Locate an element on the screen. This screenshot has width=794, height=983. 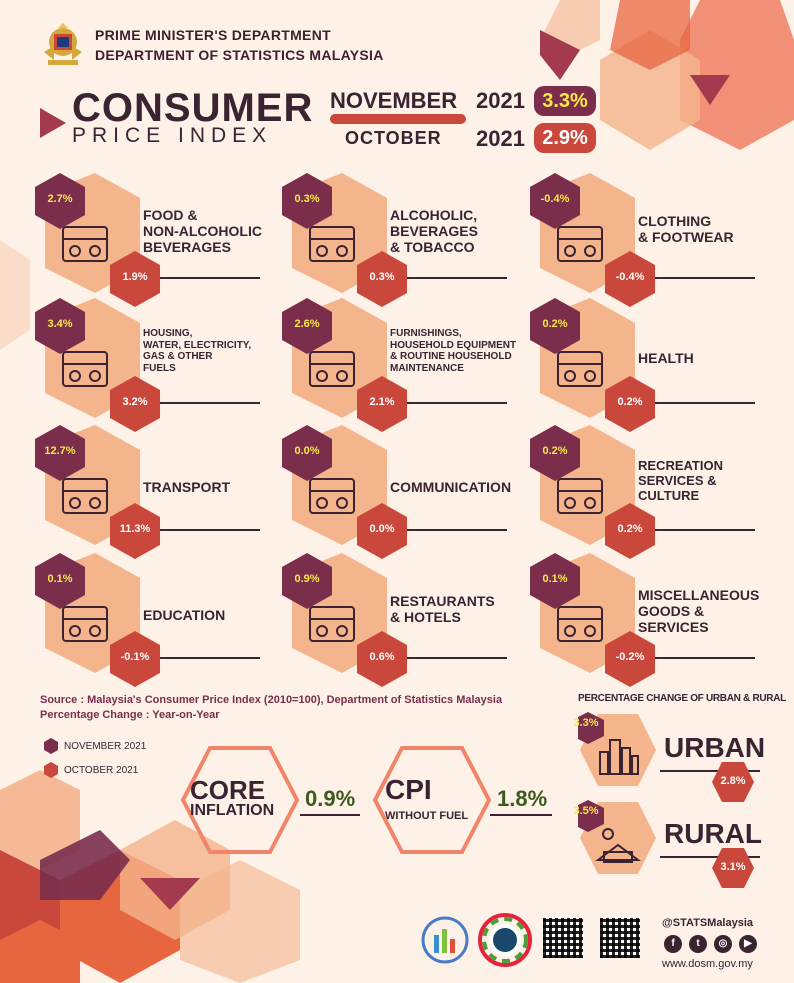
popcorn-film-icon is located at coordinates (580, 496).